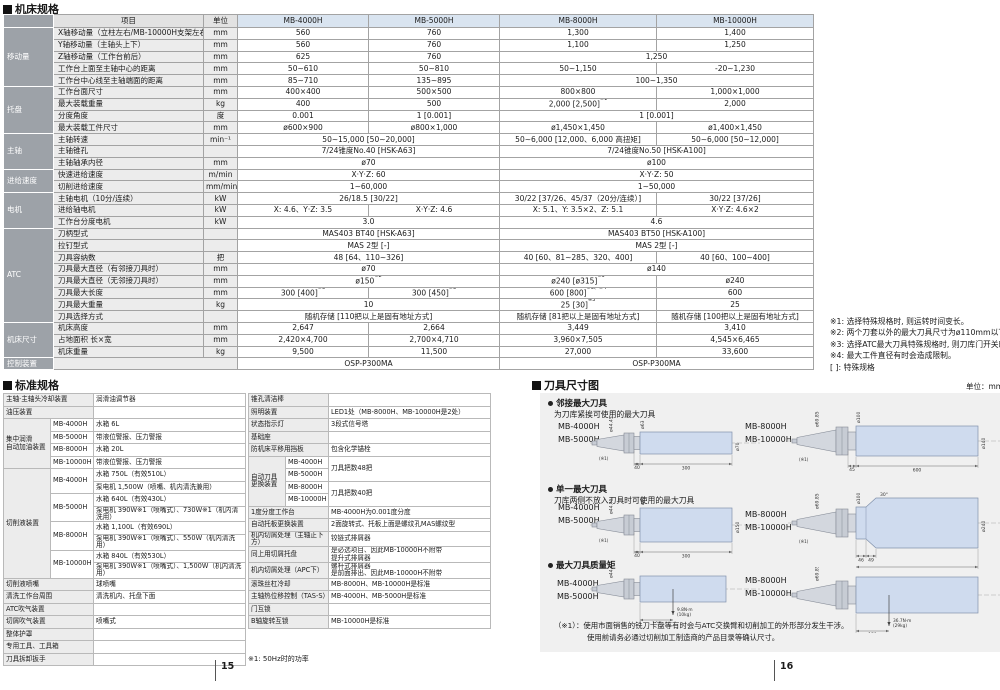  Describe the element at coordinates (675, 594) in the screenshot. I see `tool-diagram: 9.8N·m(10kg)106ø44.45` at that location.